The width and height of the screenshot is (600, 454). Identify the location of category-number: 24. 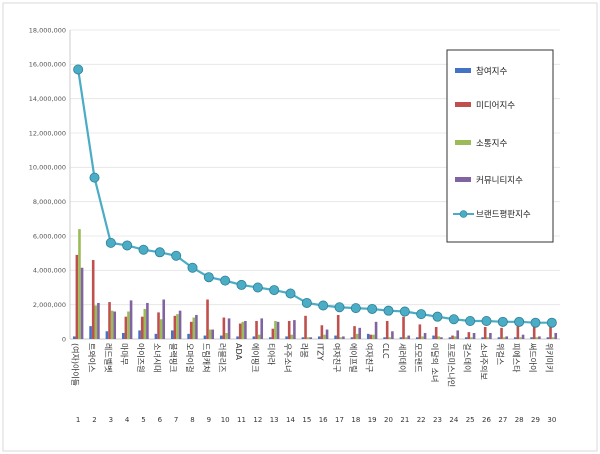
(453, 420).